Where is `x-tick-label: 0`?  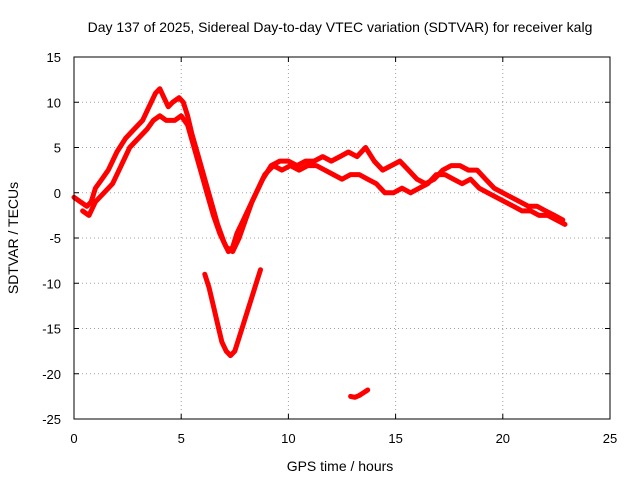 x-tick-label: 0 is located at coordinates (73, 438).